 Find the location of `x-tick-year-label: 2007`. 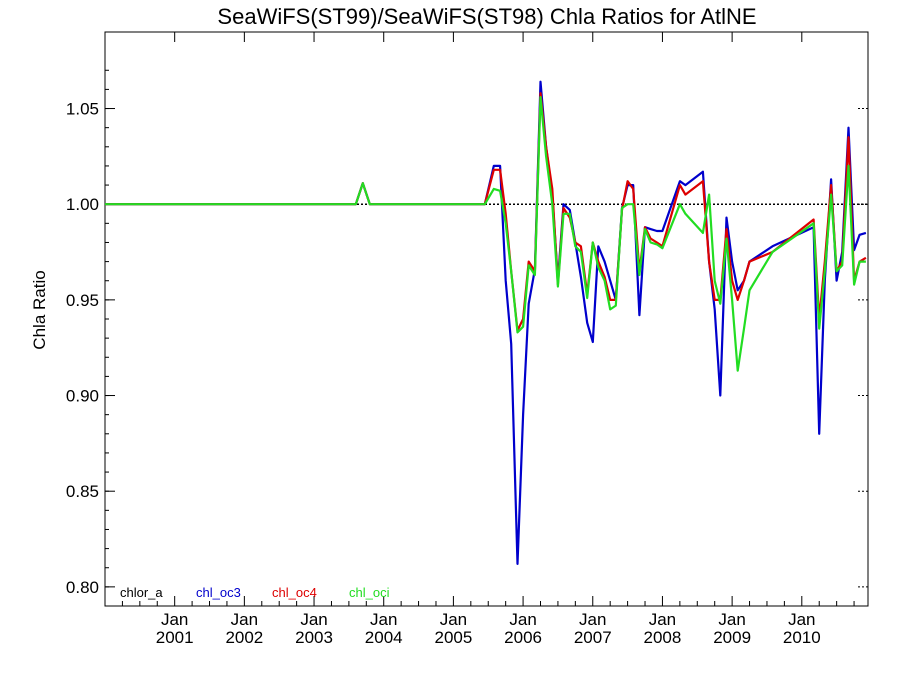

x-tick-year-label: 2007 is located at coordinates (593, 637).